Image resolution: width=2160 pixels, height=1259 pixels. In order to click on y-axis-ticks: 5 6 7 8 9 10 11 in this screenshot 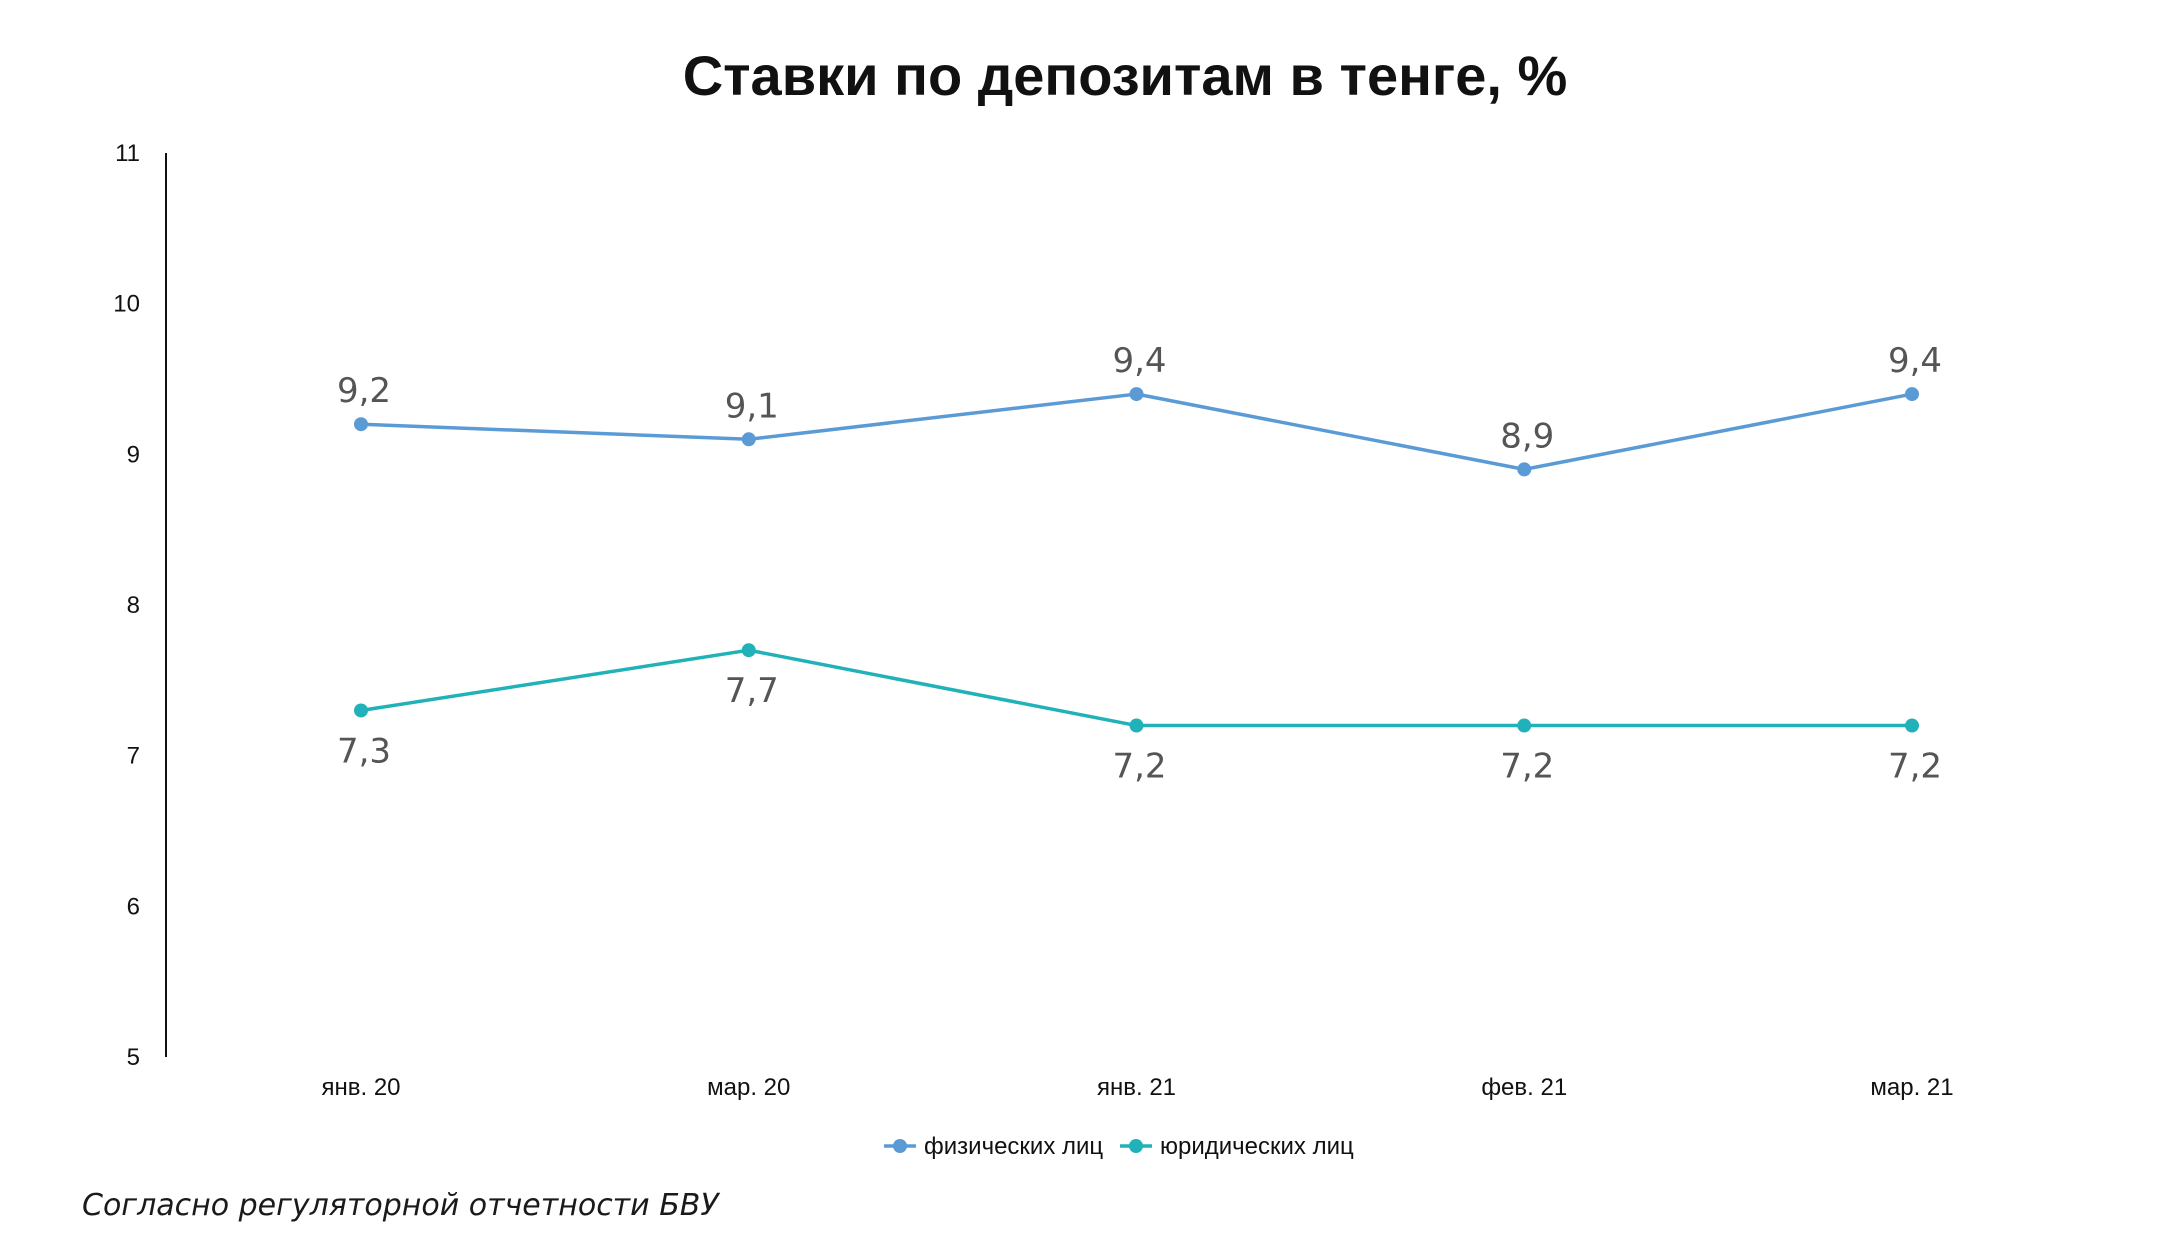, I will do `click(126, 605)`.